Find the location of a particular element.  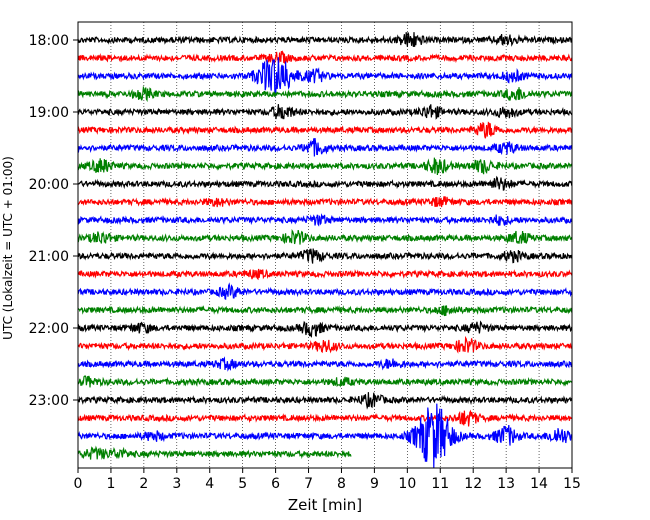

x-tick-label: 3 is located at coordinates (176, 484).